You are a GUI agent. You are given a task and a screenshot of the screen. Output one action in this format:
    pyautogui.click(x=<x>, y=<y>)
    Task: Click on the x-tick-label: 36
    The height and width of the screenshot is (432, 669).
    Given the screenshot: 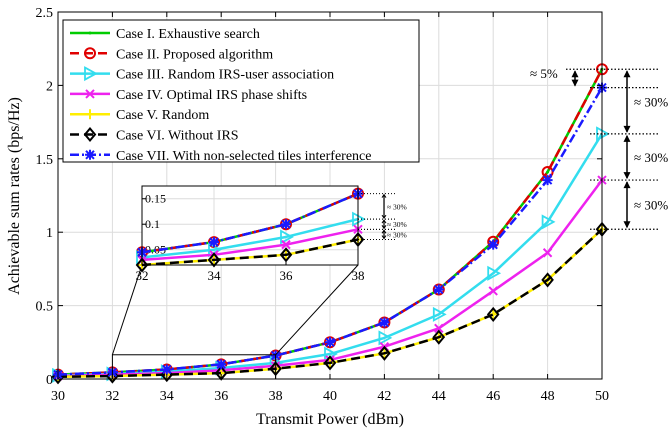 What is the action you would take?
    pyautogui.click(x=221, y=396)
    